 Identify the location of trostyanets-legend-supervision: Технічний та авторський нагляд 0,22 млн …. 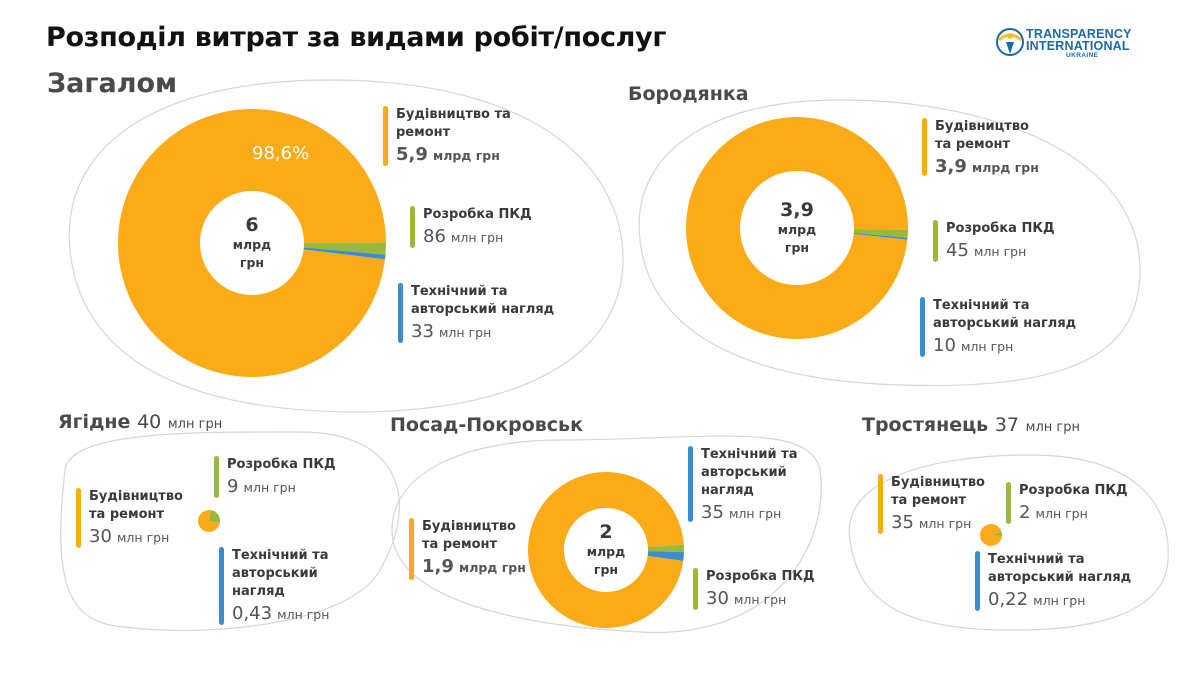
(1074, 582).